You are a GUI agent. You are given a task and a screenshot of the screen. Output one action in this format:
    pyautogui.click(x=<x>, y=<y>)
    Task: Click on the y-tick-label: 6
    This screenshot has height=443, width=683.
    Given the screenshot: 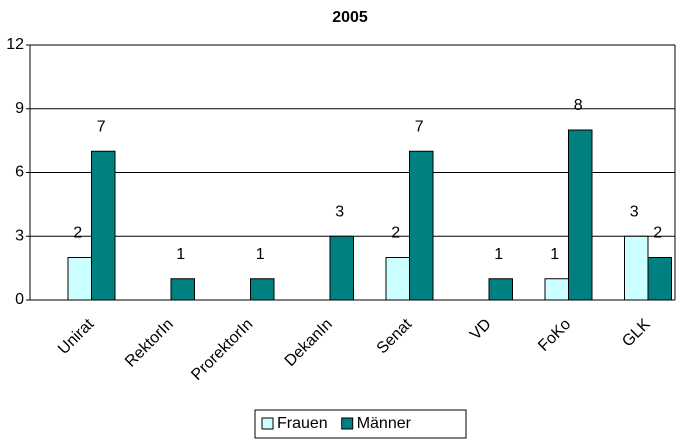 What is the action you would take?
    pyautogui.click(x=19, y=172)
    